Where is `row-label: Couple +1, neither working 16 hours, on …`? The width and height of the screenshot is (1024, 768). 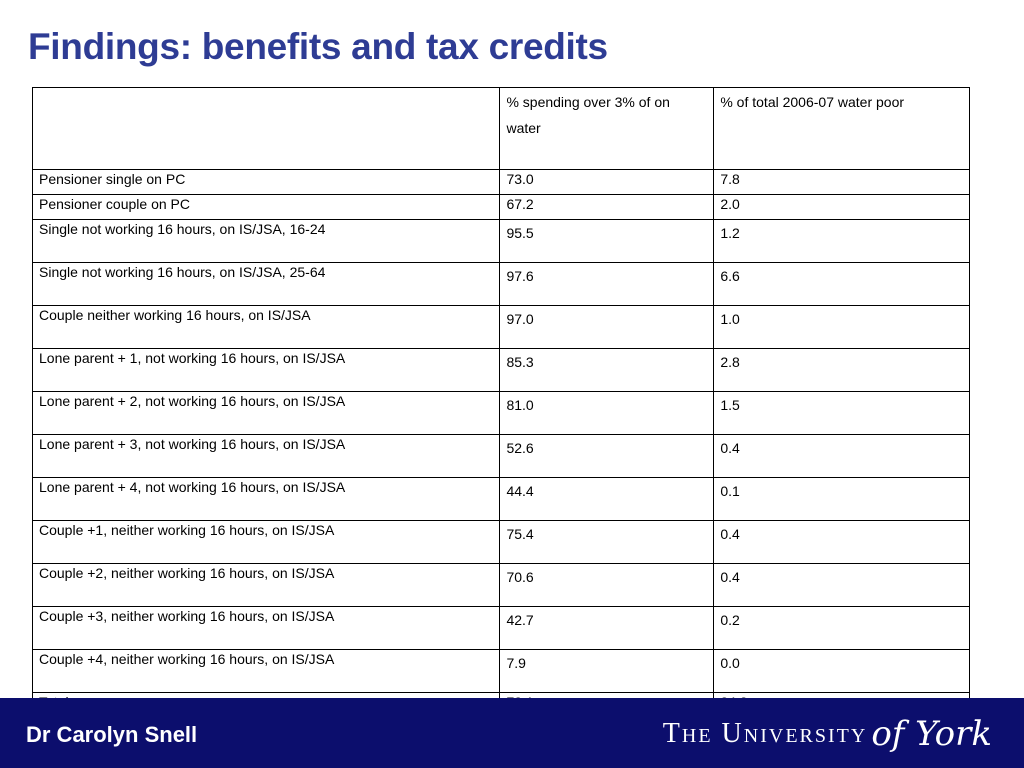 row-label: Couple +1, neither working 16 hours, on … is located at coordinates (266, 542).